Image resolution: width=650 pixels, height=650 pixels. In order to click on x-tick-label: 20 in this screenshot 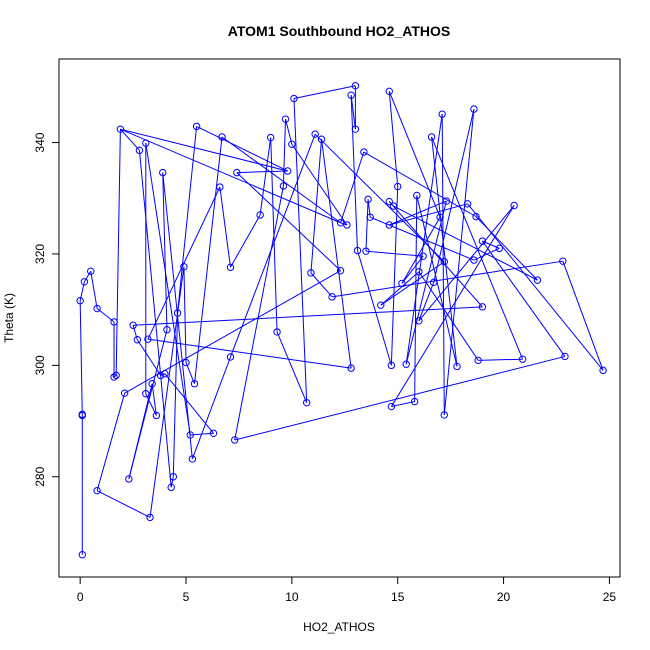, I will do `click(504, 597)`.